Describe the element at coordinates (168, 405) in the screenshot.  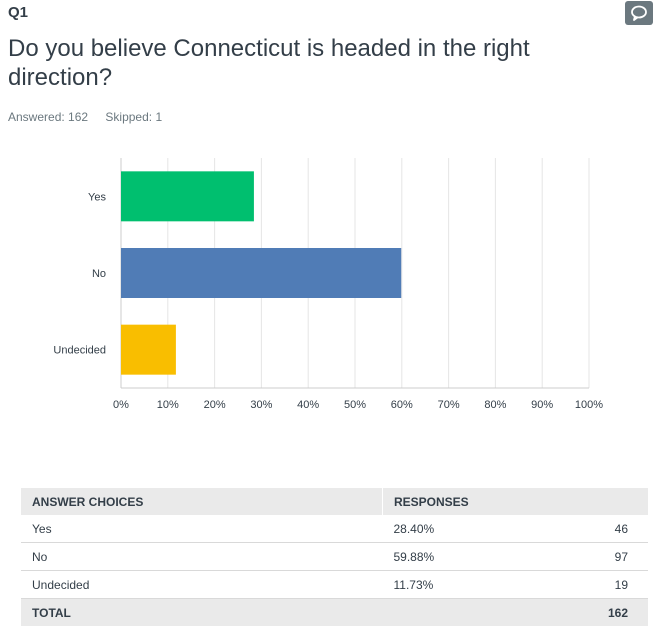
I see `x-tick-label: 10%` at that location.